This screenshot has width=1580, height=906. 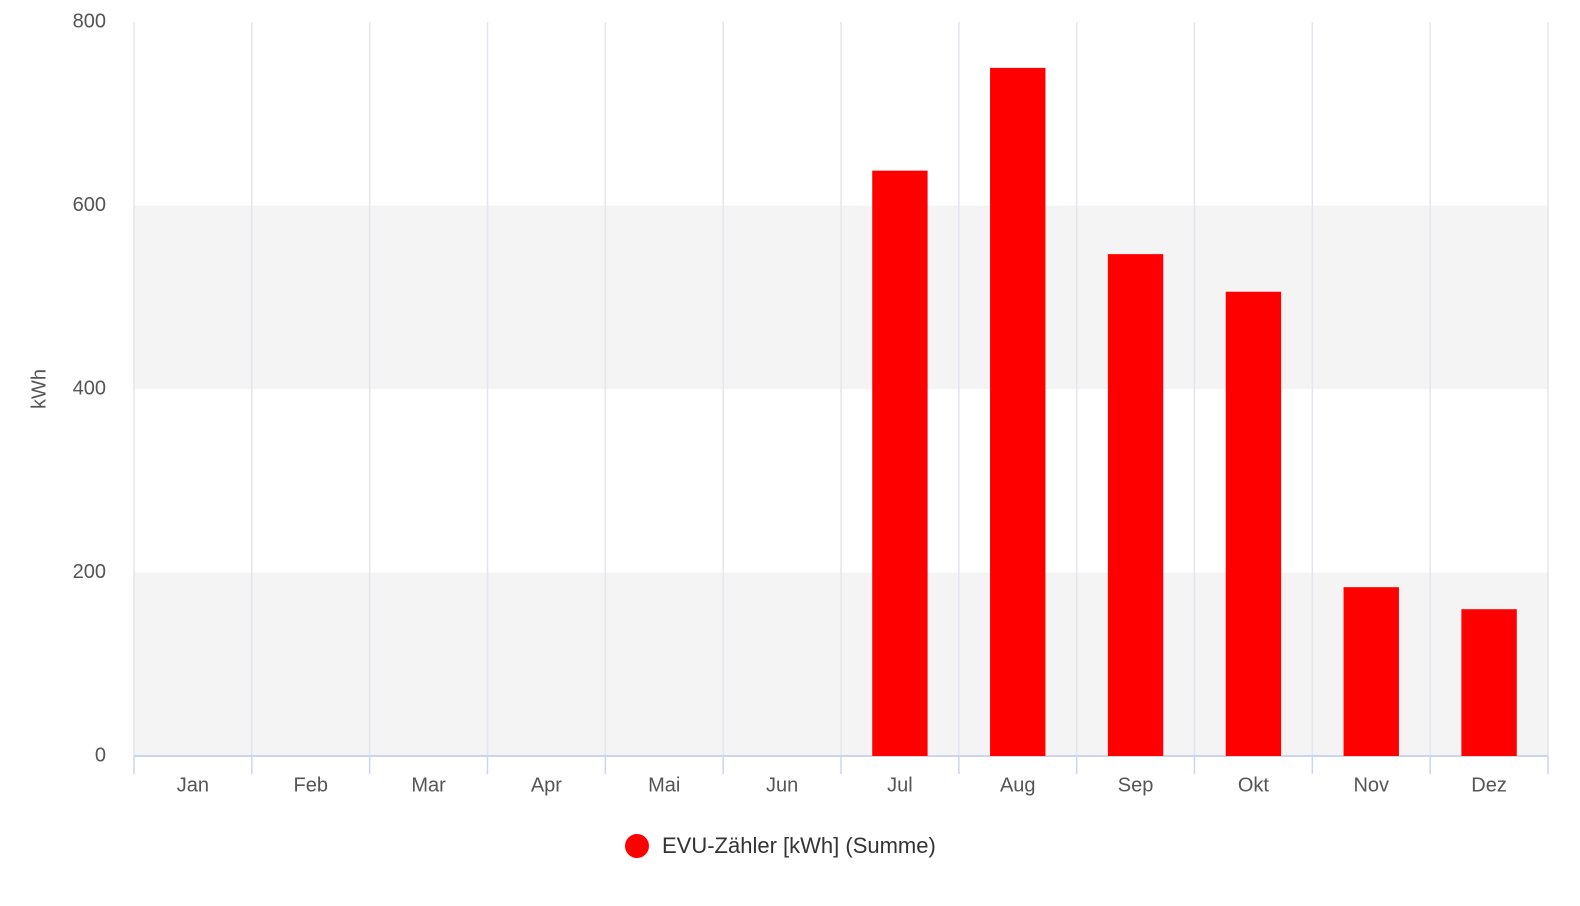 I want to click on x-tick-label: Jul, so click(x=900, y=785).